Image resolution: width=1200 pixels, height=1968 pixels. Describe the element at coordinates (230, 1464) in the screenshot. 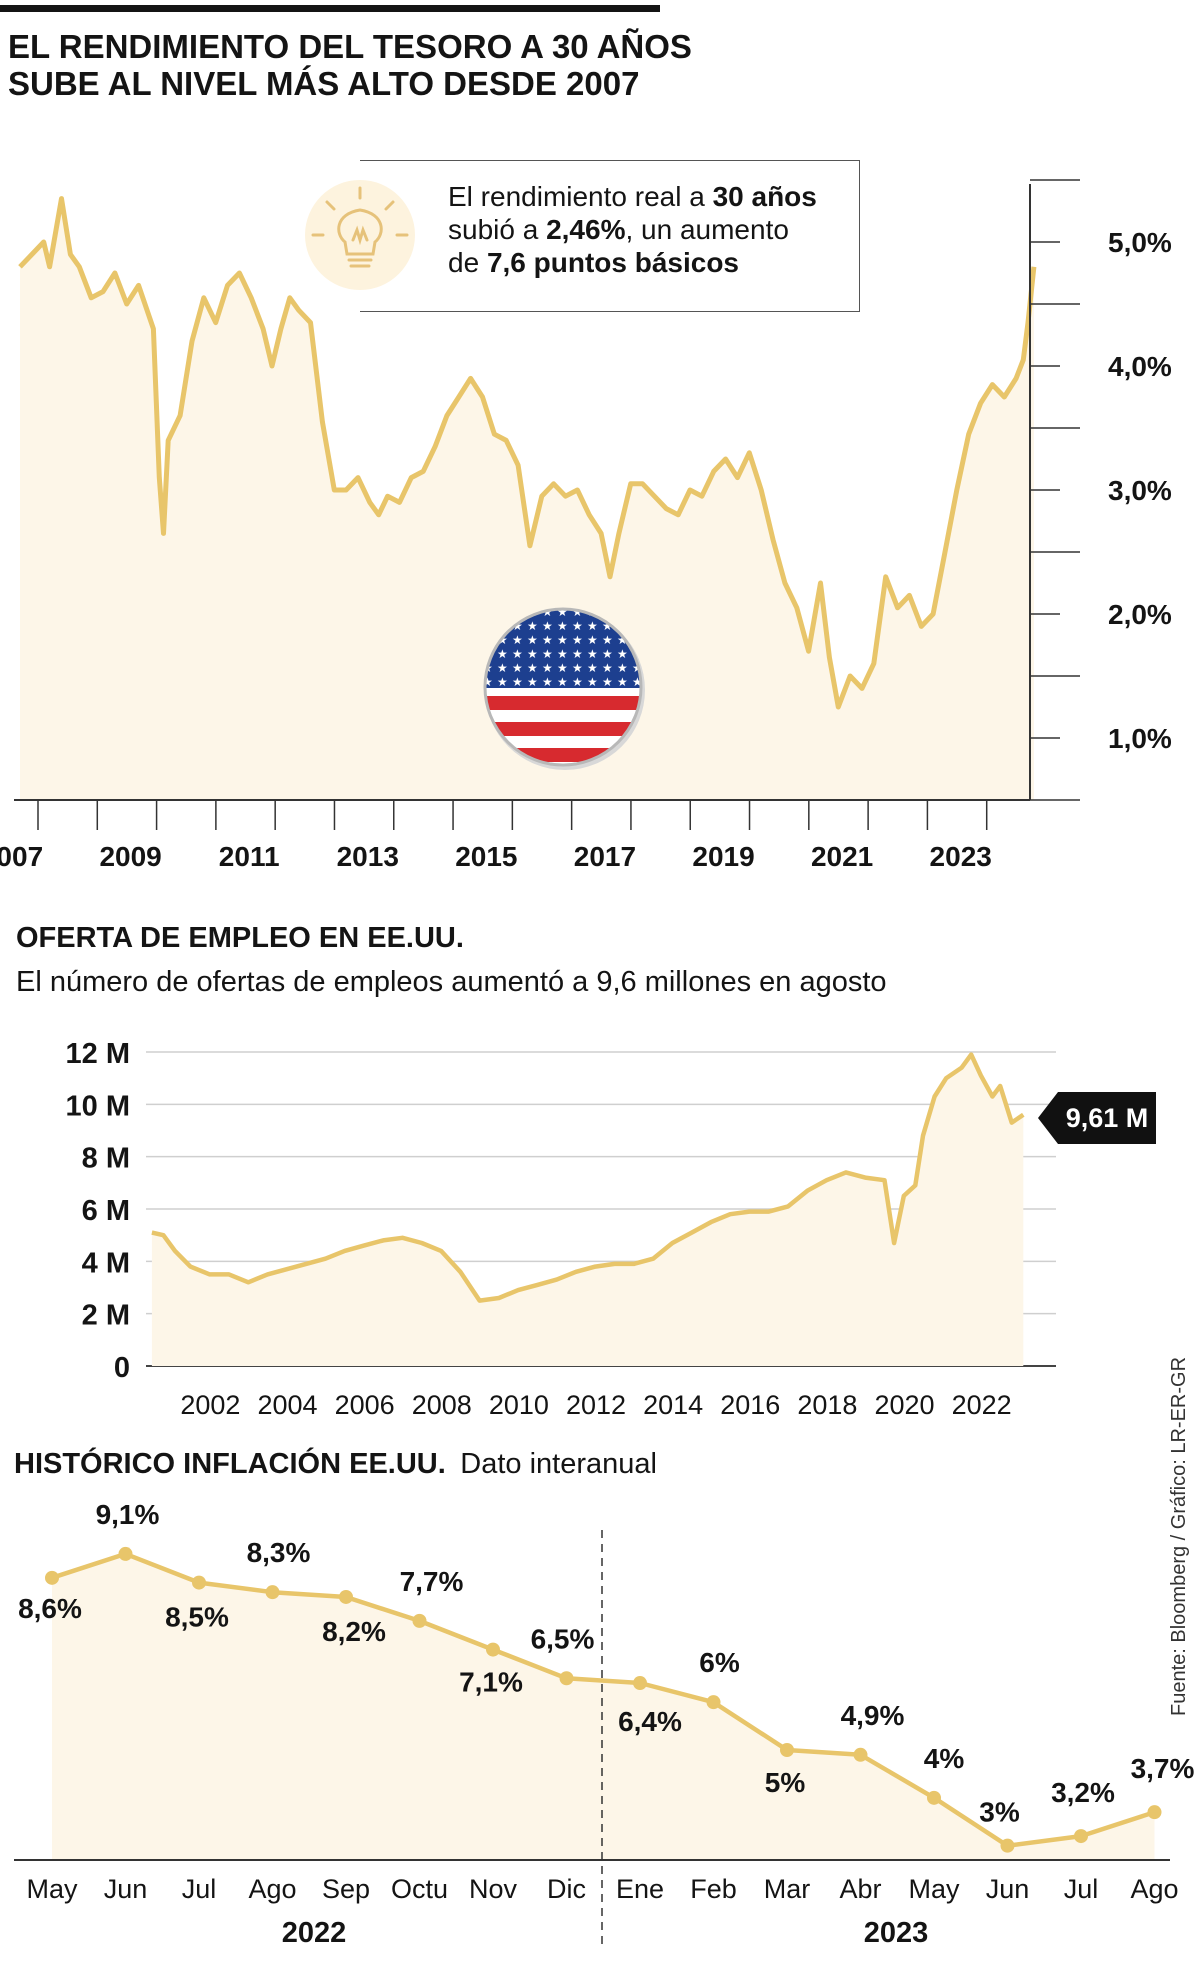

I see `inflation-title: HISTÓRICO INFLACIÓN EE.UU.` at that location.